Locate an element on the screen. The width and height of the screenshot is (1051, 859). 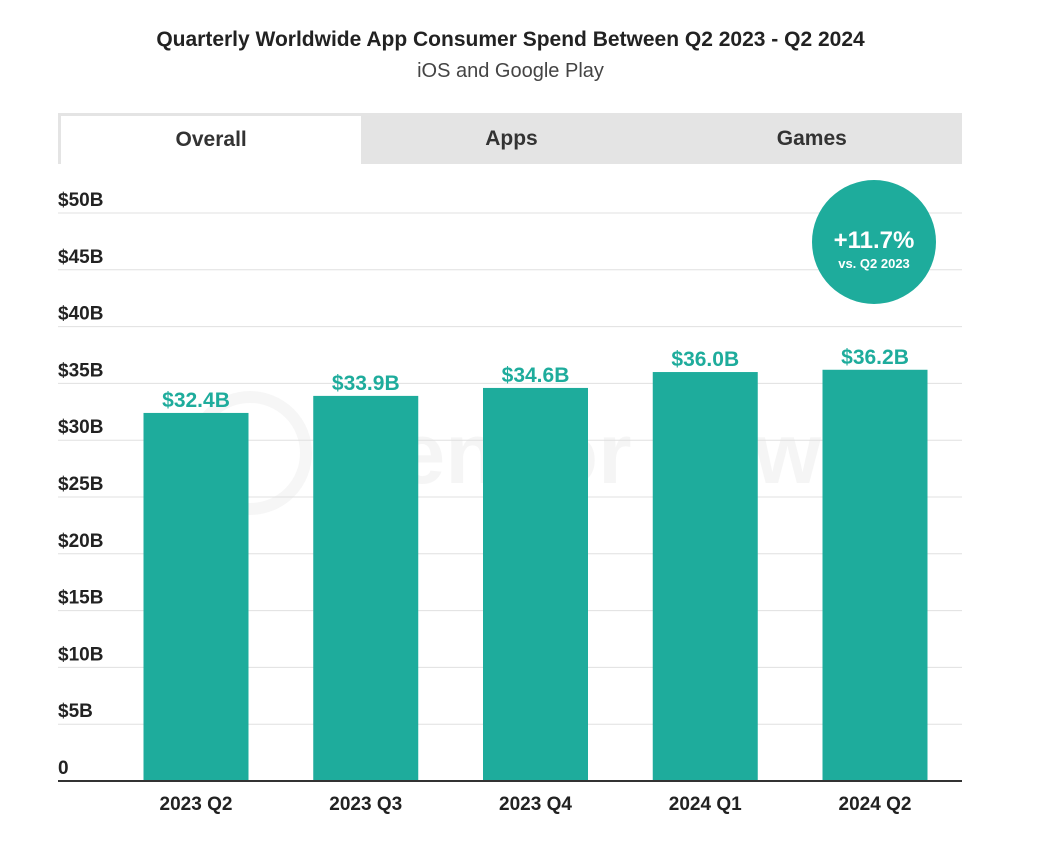
data-label: $36.2B is located at coordinates (875, 357).